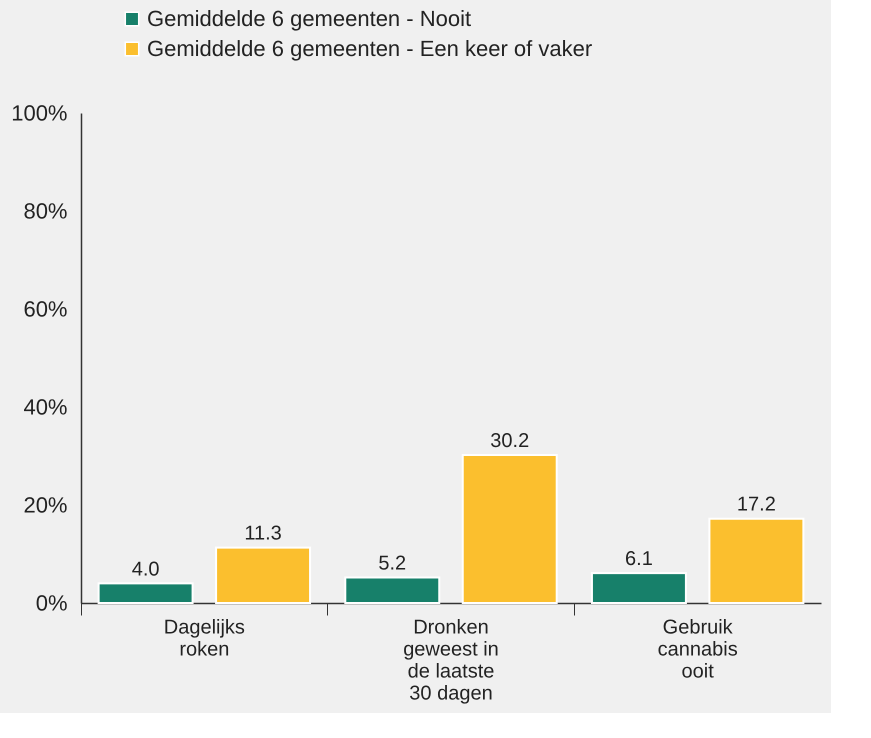  I want to click on y-tick-label: 0%, so click(52, 603).